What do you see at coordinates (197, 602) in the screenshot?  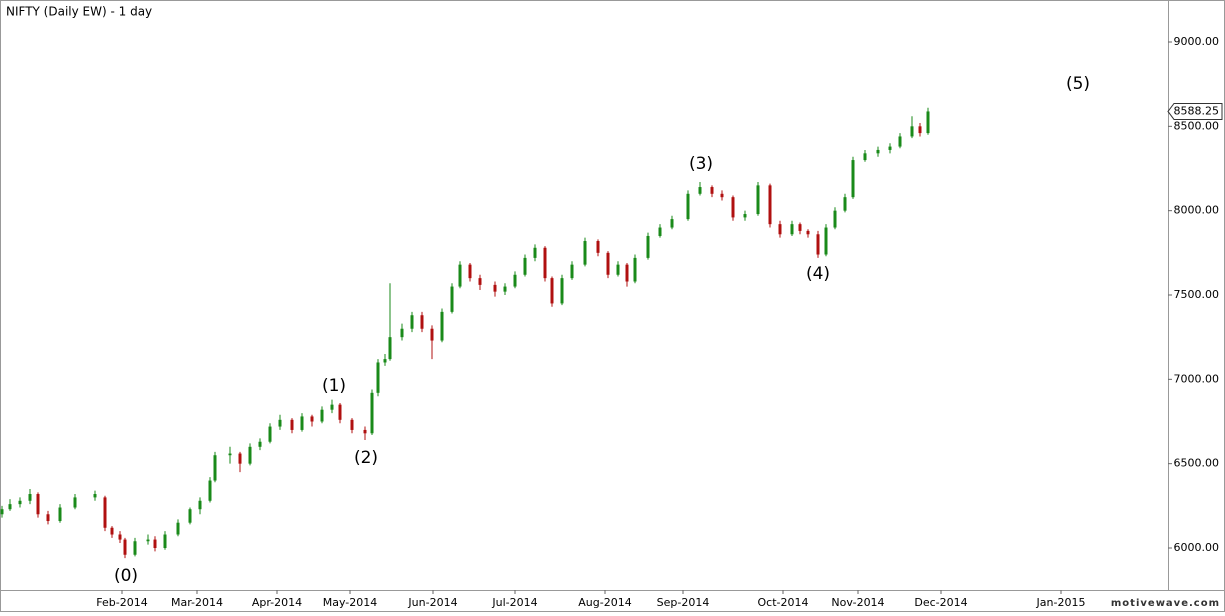 I see `x-tick-label: Mar-2014` at bounding box center [197, 602].